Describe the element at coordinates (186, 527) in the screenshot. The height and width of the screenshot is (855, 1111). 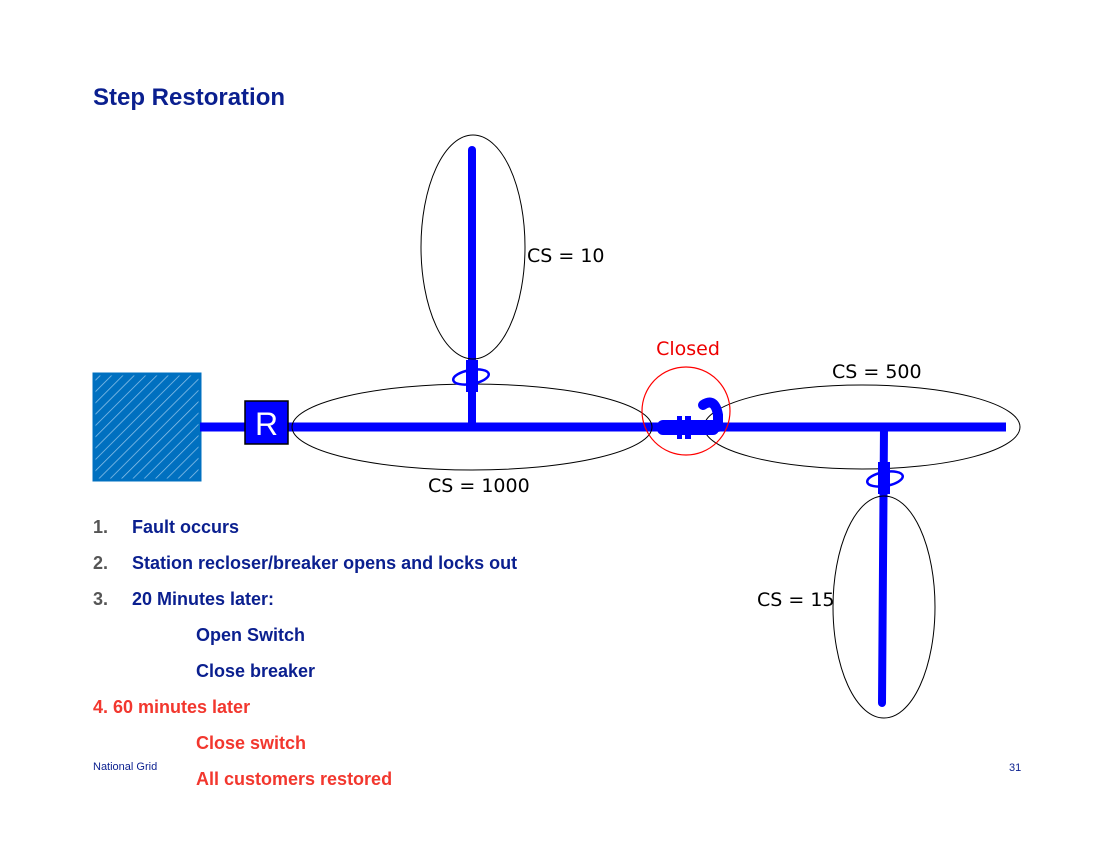
I see `step-text: Fault occurs` at that location.